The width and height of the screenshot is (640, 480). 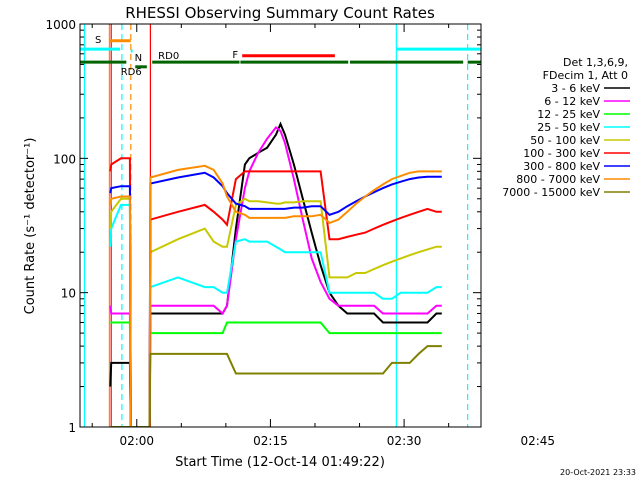 What do you see at coordinates (572, 101) in the screenshot?
I see `legend-label-1: 6 - 12 keV` at bounding box center [572, 101].